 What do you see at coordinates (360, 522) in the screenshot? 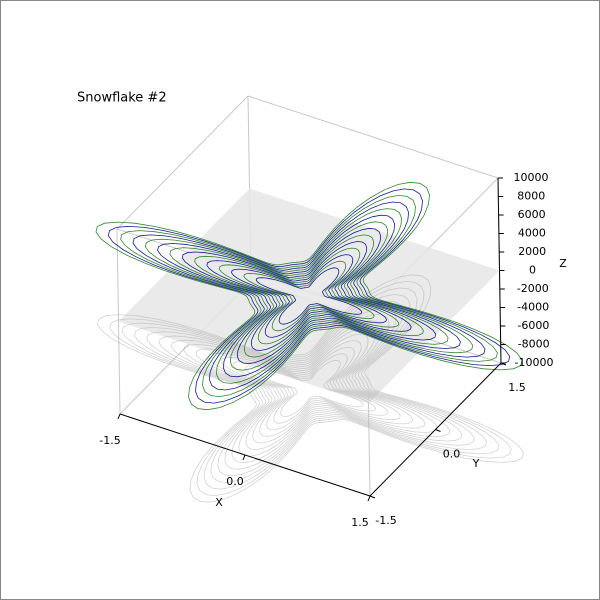
I see `x-tick-label: 1.5` at bounding box center [360, 522].